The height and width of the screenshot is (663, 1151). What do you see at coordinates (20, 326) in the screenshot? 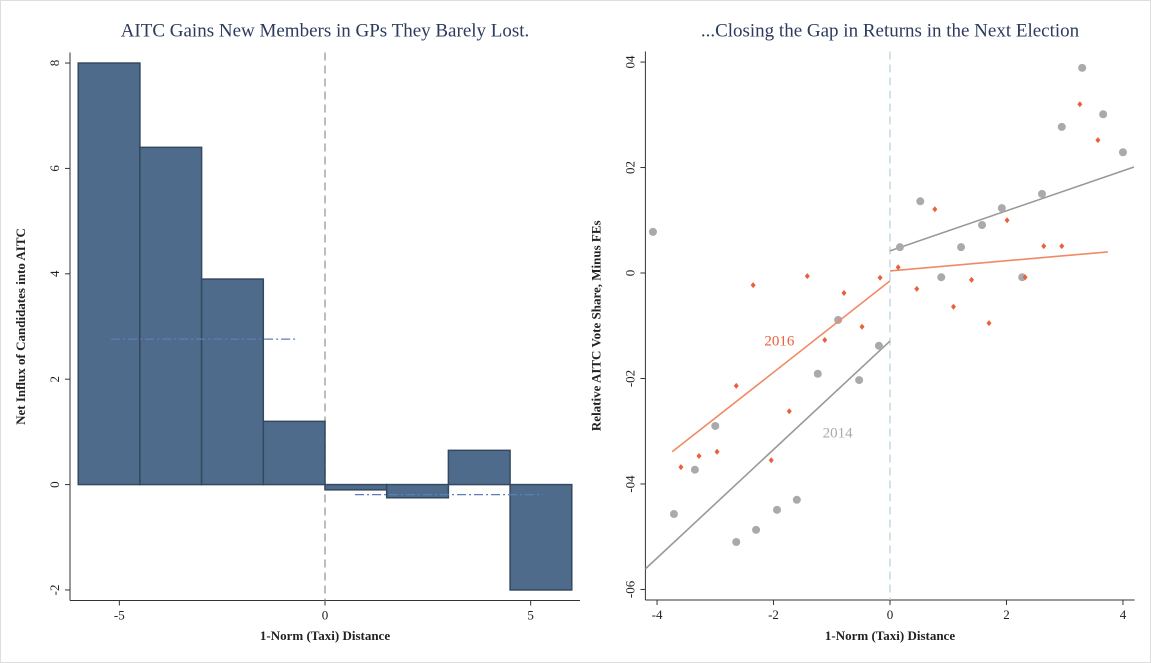
I see `y-axis-label: Net Influx of Candidates into AITC` at bounding box center [20, 326].